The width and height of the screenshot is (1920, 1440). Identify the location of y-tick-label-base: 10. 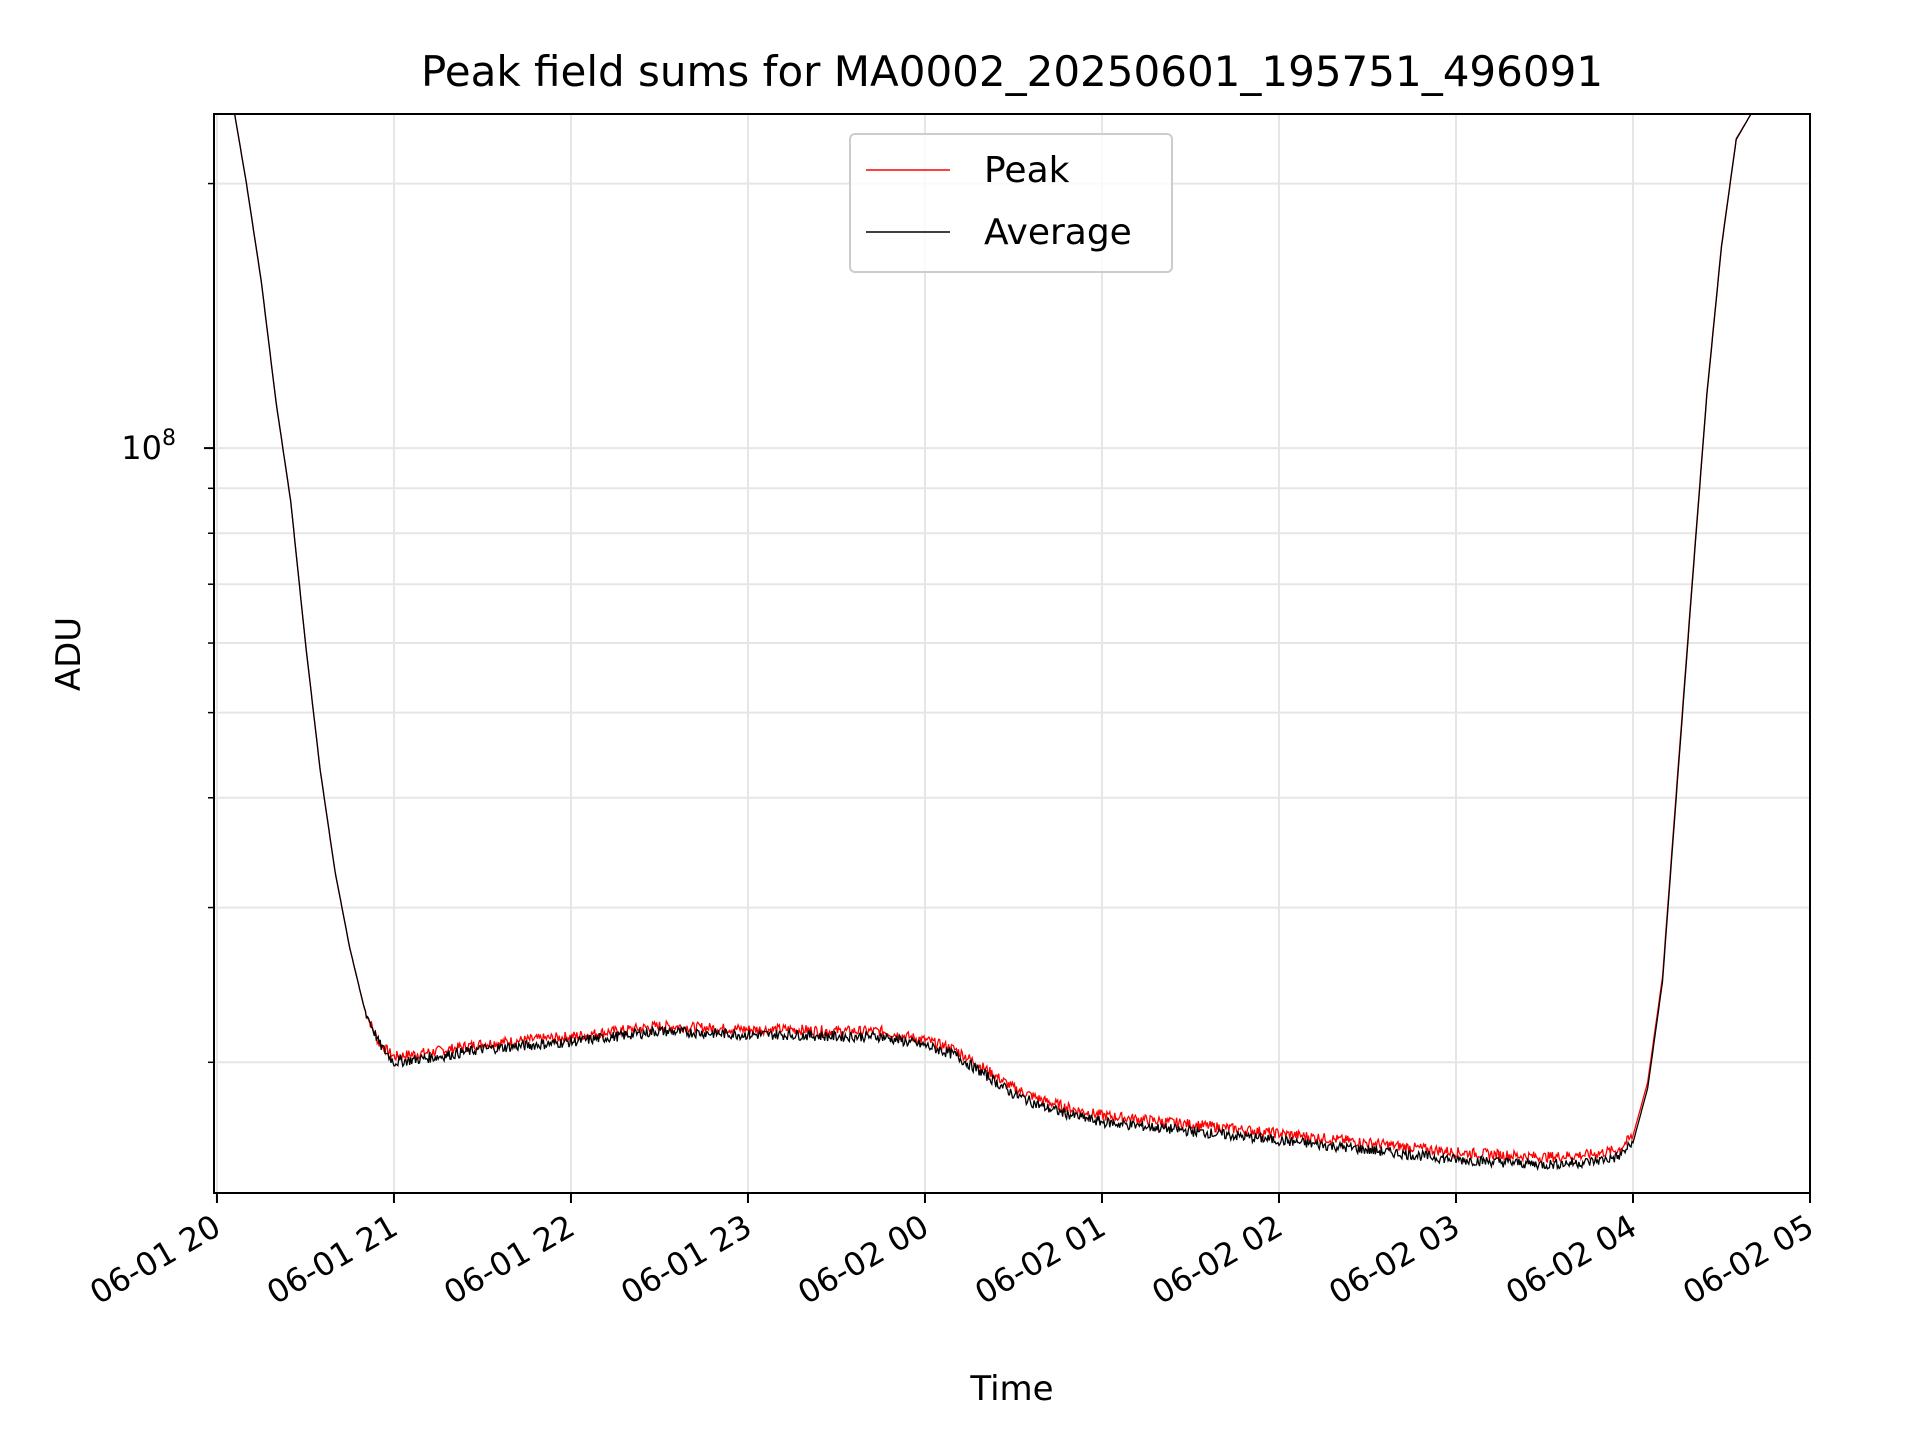
(141, 448).